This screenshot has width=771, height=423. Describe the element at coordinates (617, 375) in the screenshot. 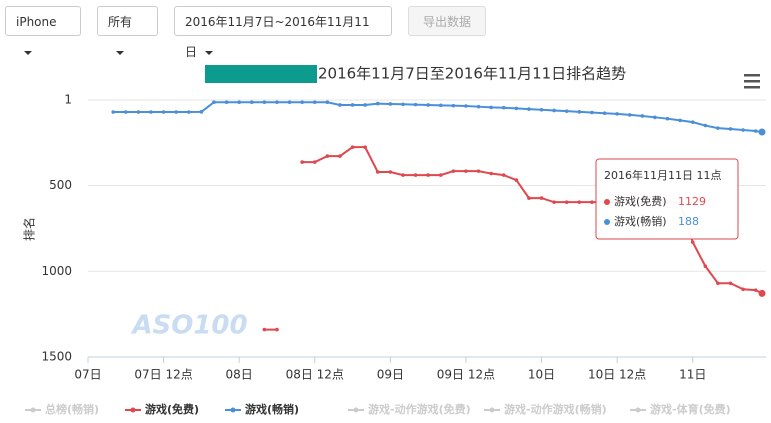

I see `x-tick-label: 10日 12点` at that location.